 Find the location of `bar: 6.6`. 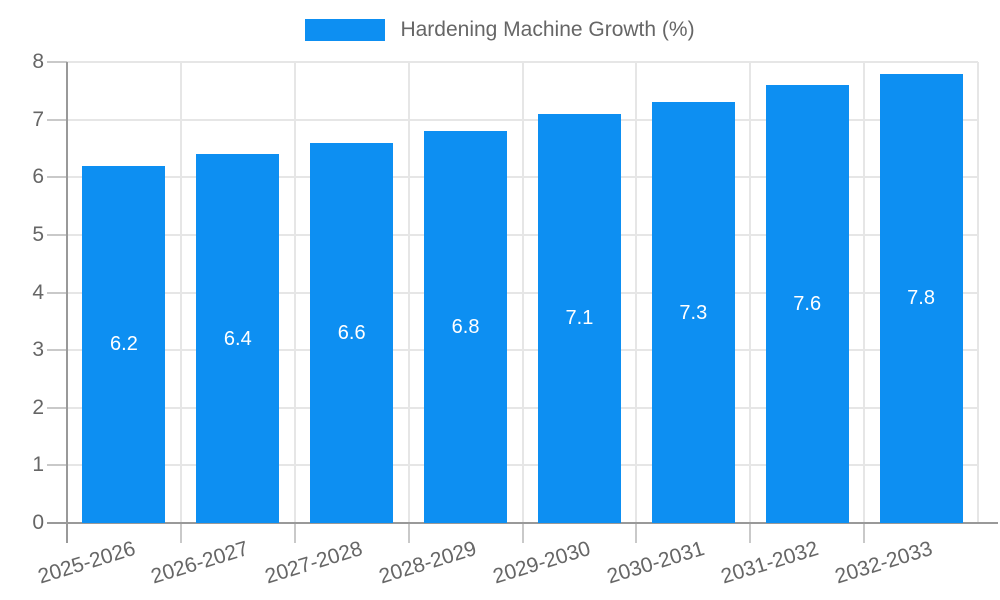

bar: 6.6 is located at coordinates (352, 332).